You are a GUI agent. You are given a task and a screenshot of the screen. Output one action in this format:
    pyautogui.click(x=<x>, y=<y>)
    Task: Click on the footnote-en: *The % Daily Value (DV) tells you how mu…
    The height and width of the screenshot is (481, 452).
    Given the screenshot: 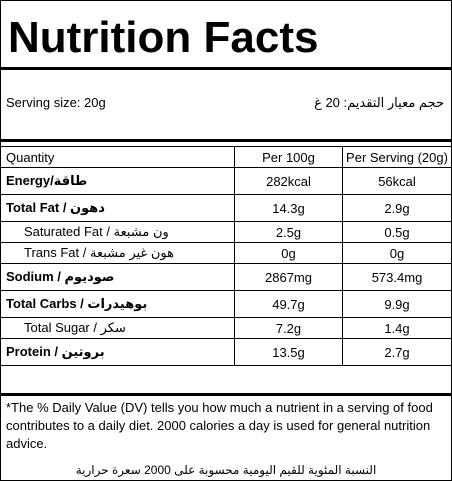 What is the action you would take?
    pyautogui.click(x=219, y=425)
    